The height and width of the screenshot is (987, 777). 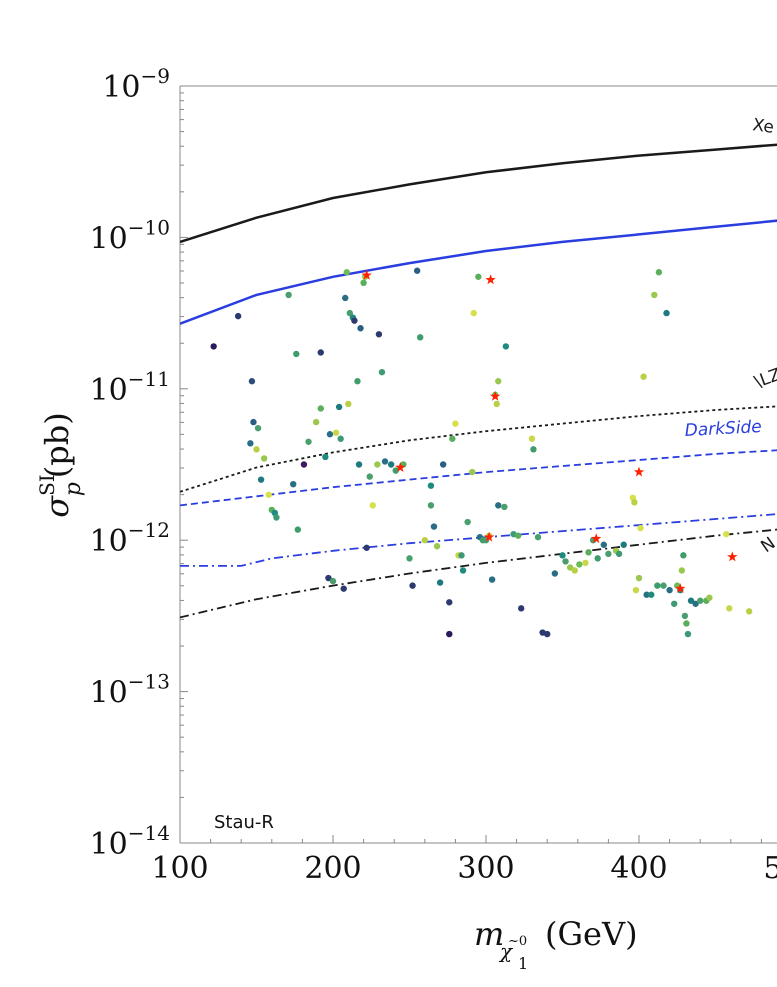 I want to click on curve-darkside, so click(x=478, y=478).